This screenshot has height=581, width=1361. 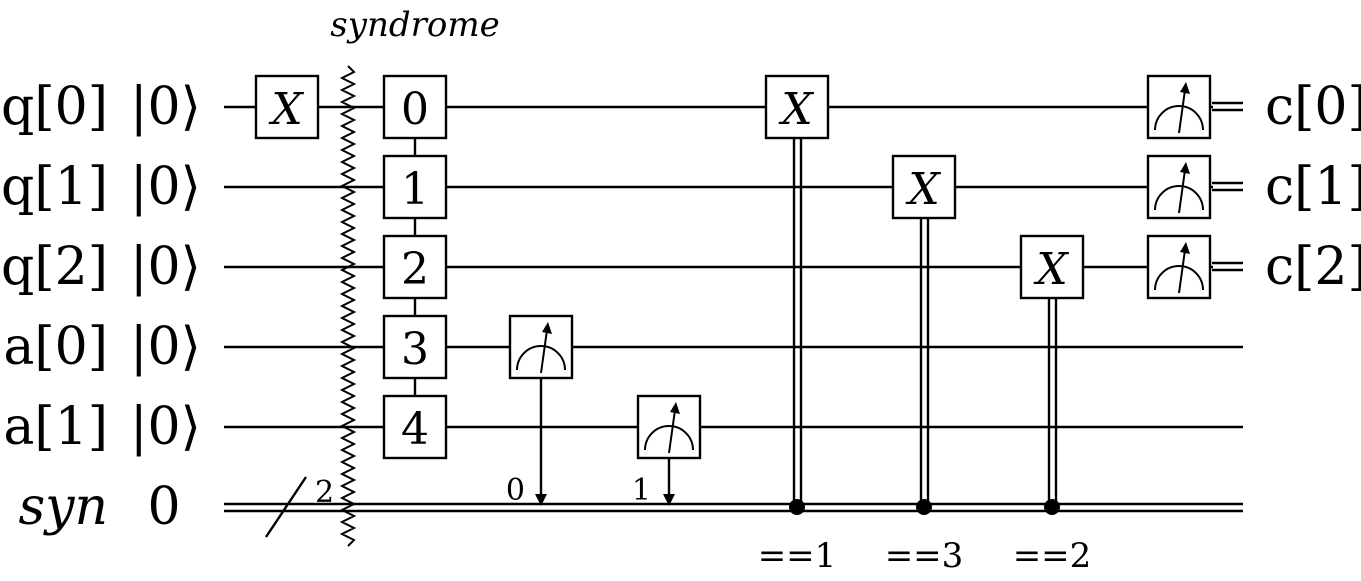 I want to click on final-measurement-q1: c[1], so click(x=1253, y=187).